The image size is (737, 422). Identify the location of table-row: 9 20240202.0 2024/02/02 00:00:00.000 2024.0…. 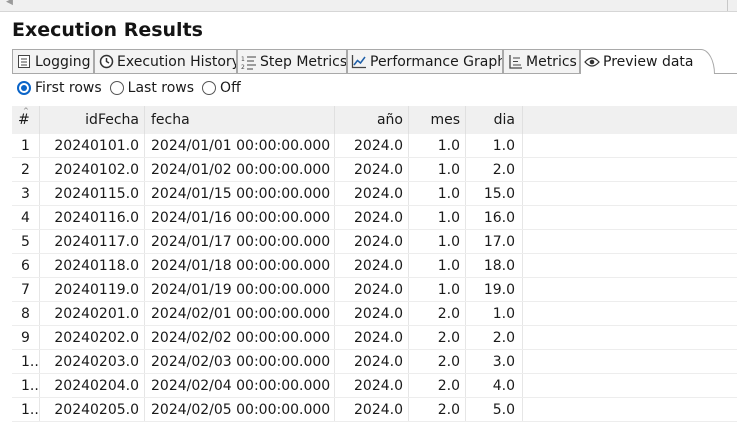
(374, 338).